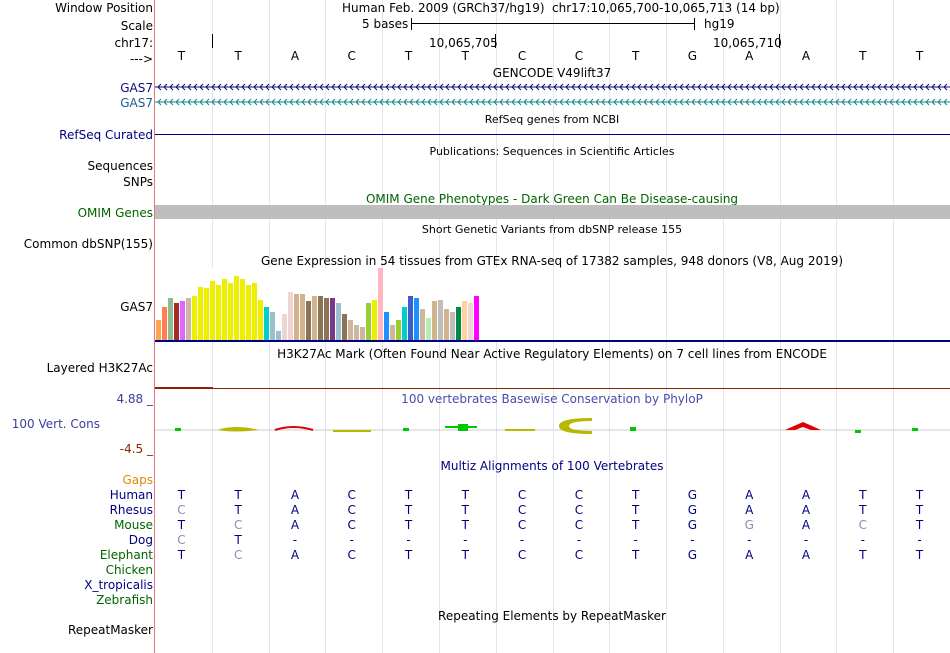  What do you see at coordinates (136, 307) in the screenshot?
I see `gtex-gas7-label: GAS7` at bounding box center [136, 307].